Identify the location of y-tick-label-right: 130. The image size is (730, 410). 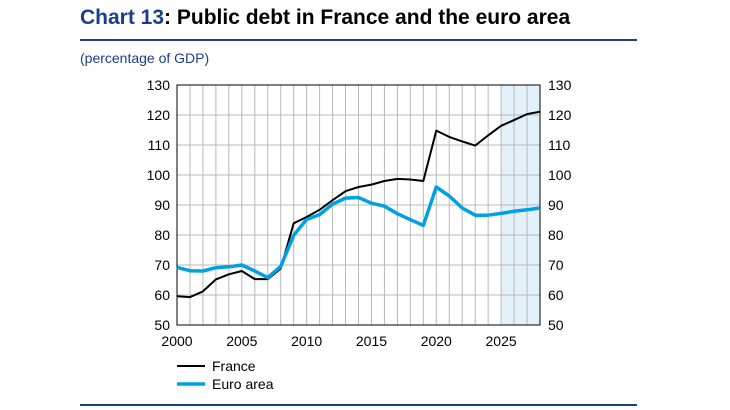
(560, 85).